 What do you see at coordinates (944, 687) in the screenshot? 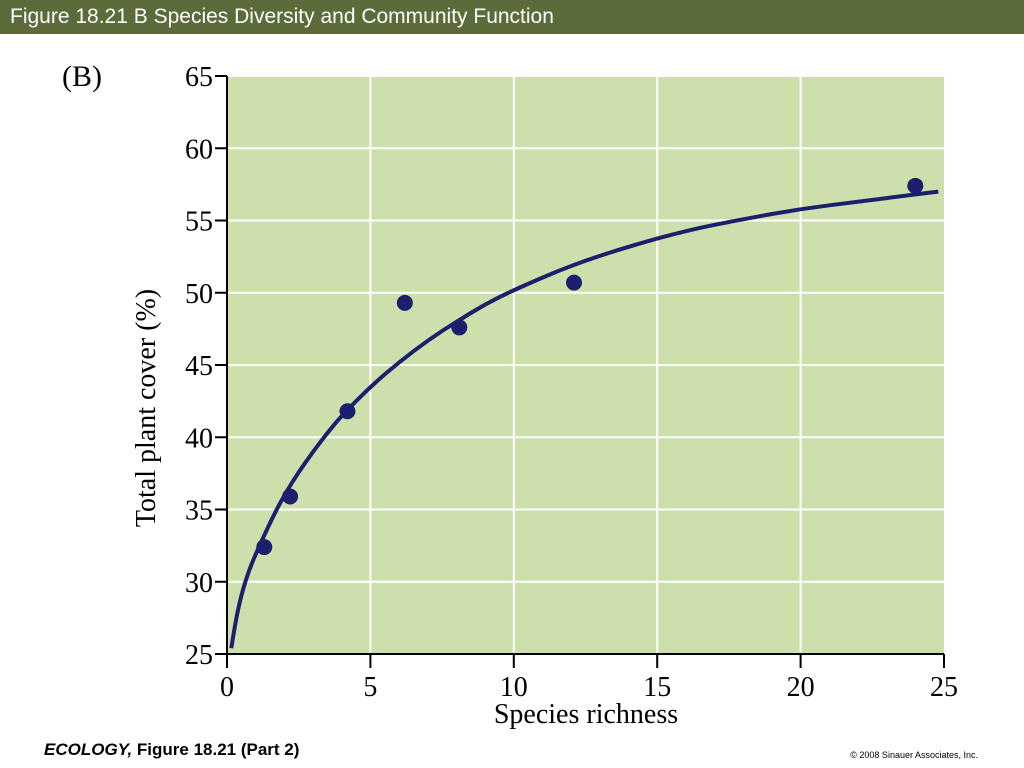
I see `x-tick-label: 25` at bounding box center [944, 687].